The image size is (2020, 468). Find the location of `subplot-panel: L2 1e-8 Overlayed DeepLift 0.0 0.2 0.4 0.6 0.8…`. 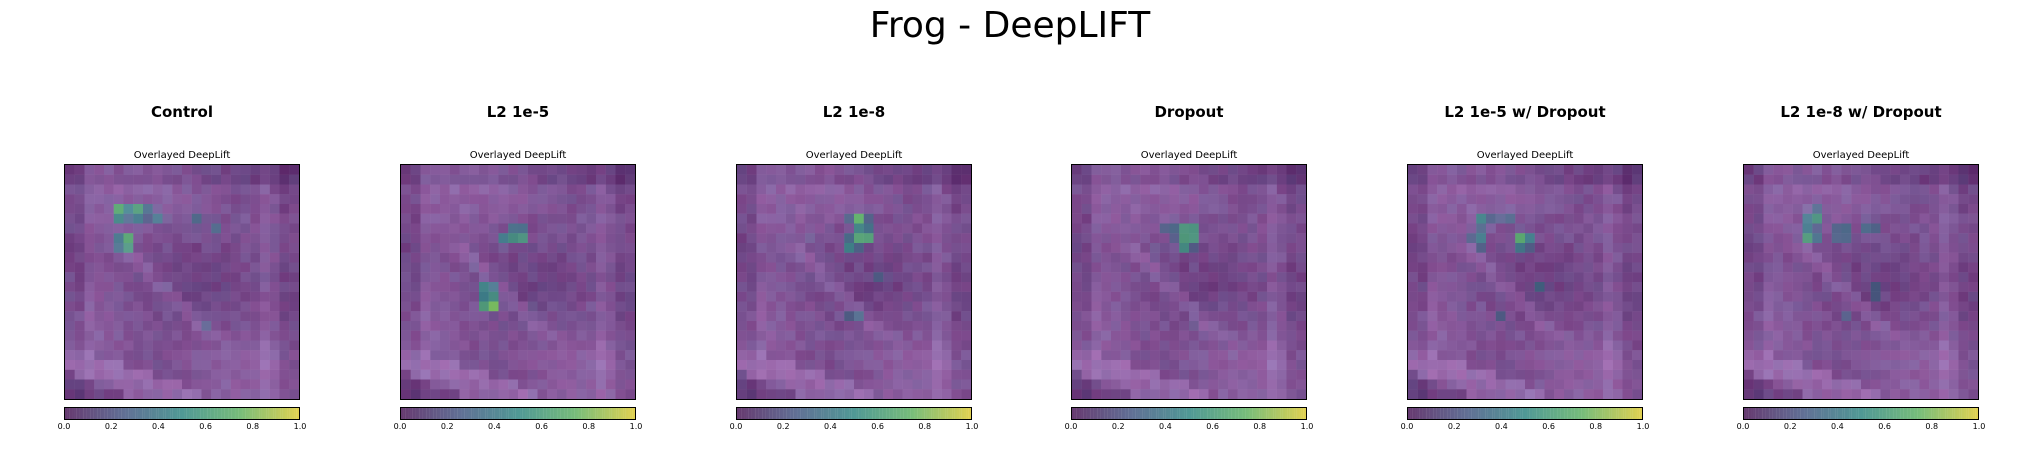

subplot-panel: L2 1e-8 Overlayed DeepLift 0.0 0.2 0.4 0.6 0.8… is located at coordinates (854, 275).